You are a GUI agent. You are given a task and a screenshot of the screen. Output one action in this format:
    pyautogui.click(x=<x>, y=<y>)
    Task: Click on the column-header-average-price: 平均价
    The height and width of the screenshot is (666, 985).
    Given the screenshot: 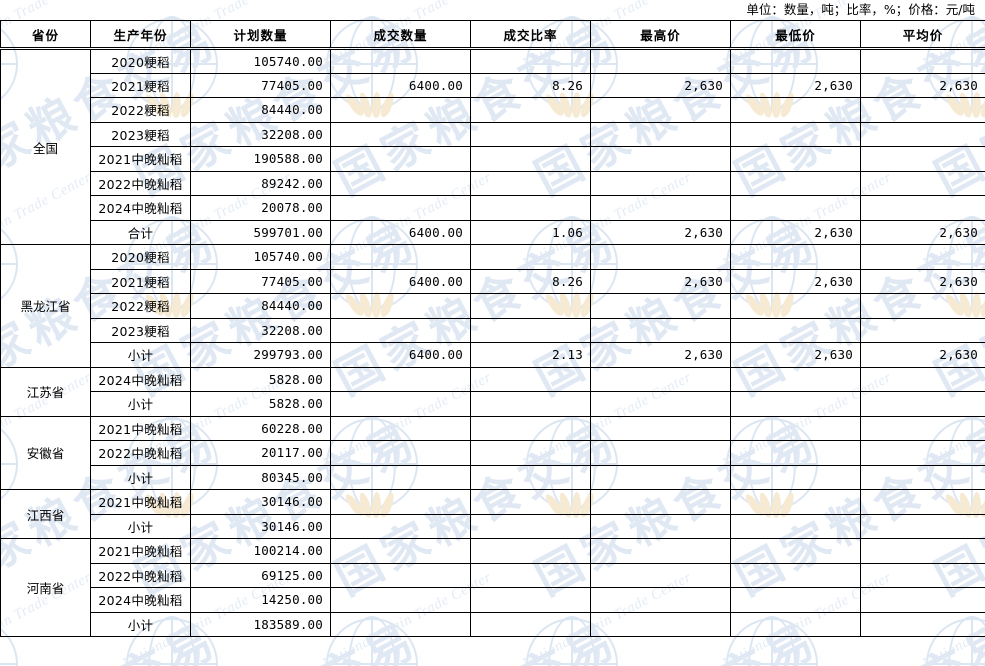 What is the action you would take?
    pyautogui.click(x=922, y=35)
    